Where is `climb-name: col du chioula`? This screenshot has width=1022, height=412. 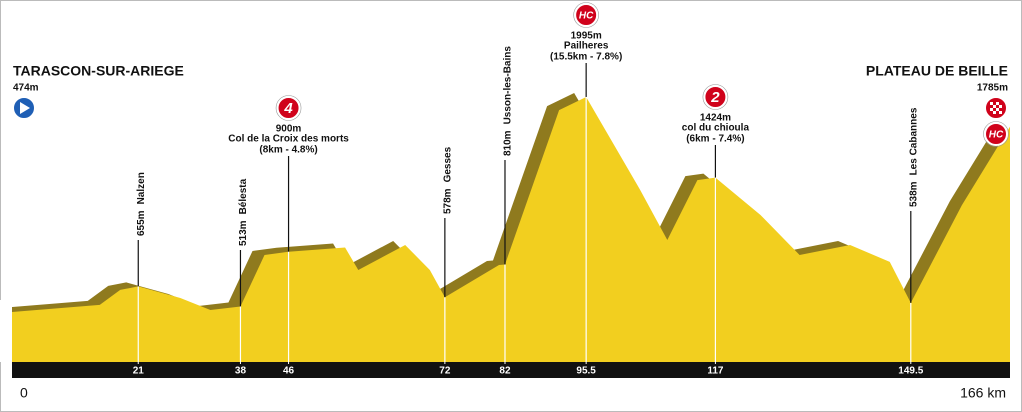
climb-name: col du chioula is located at coordinates (716, 128).